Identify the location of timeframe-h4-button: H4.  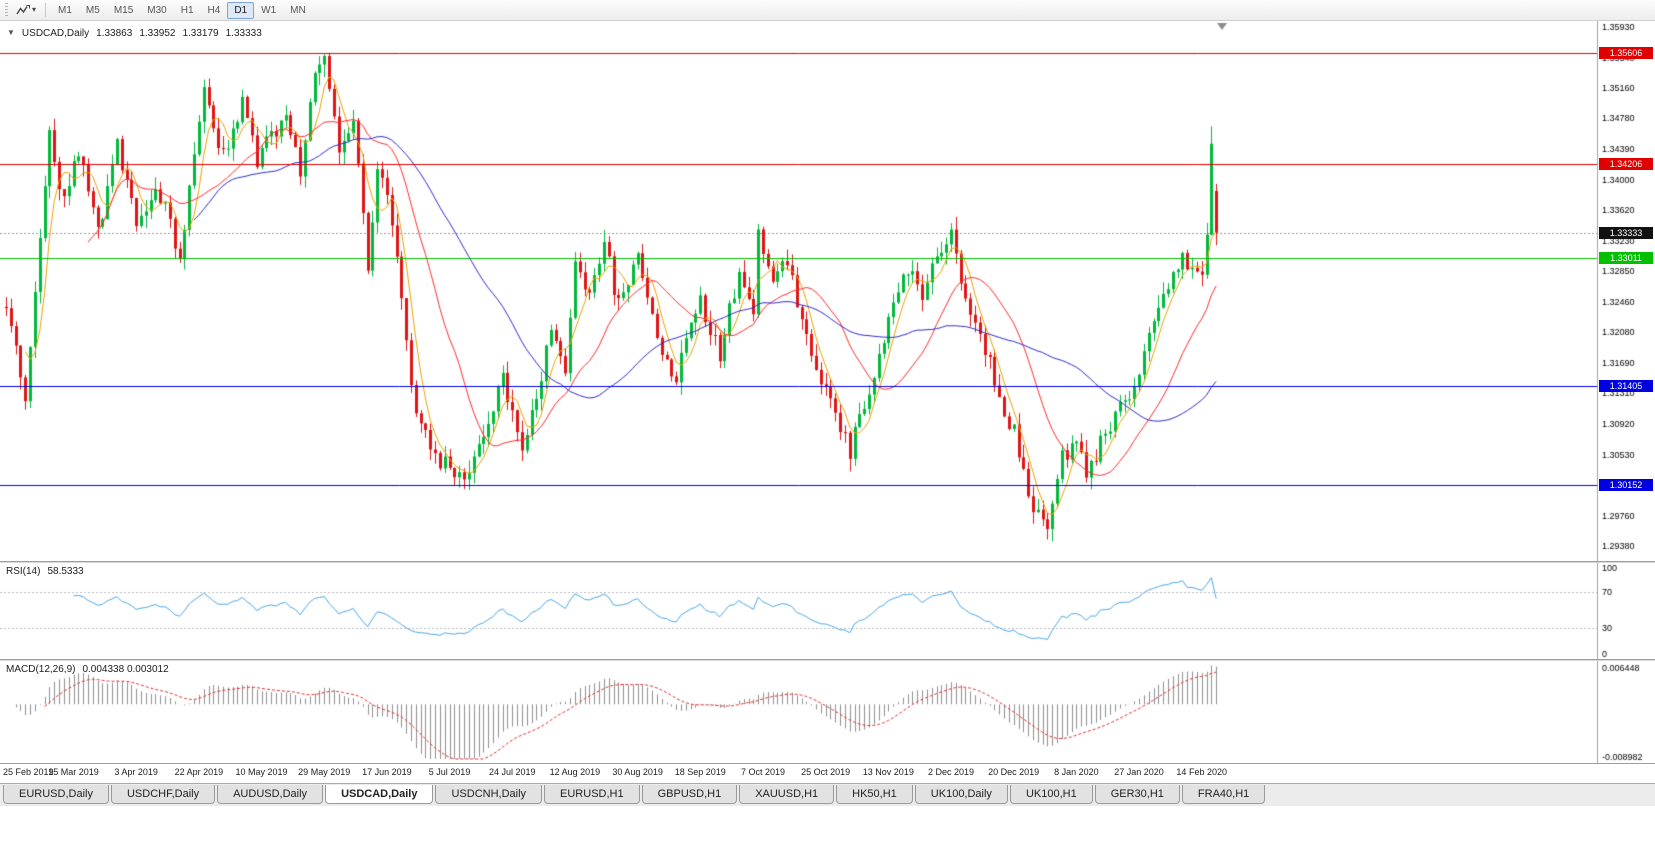
(214, 10).